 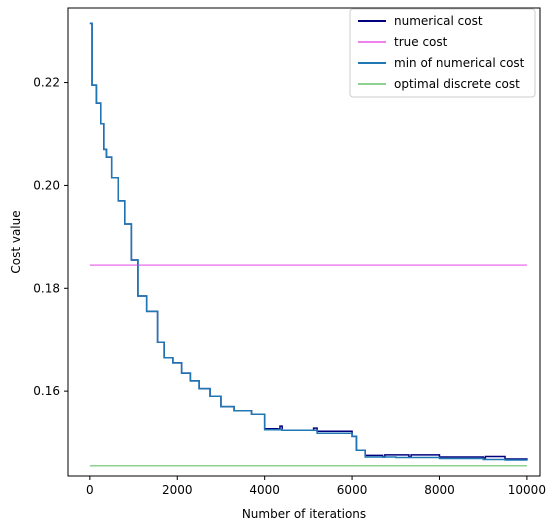 I want to click on x-tick-label: 2000, so click(x=177, y=490).